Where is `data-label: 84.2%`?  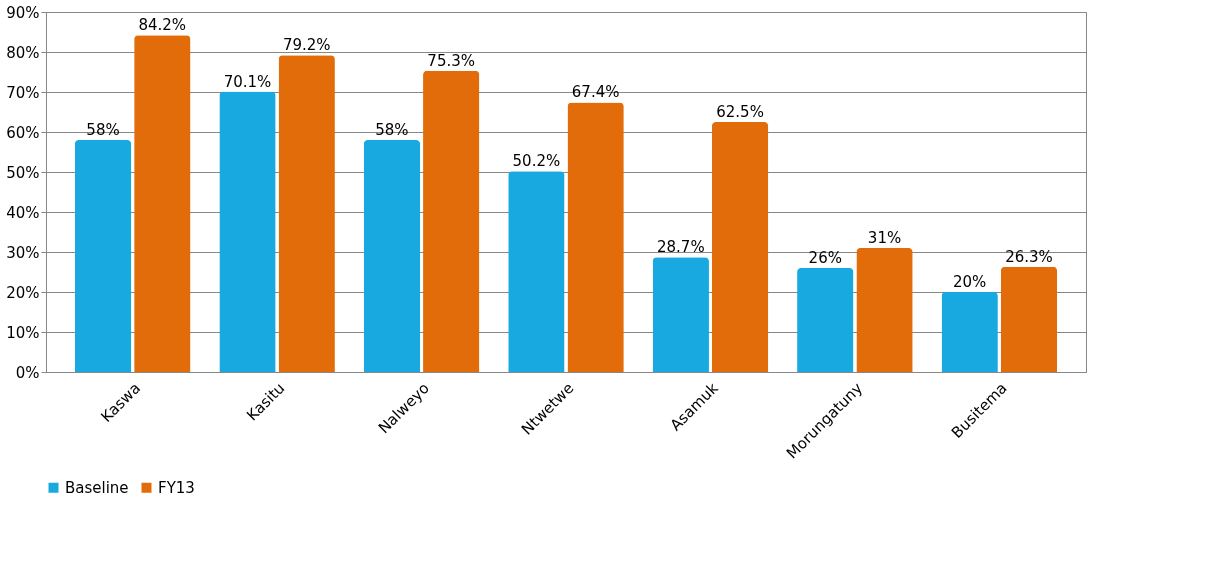 data-label: 84.2% is located at coordinates (162, 25).